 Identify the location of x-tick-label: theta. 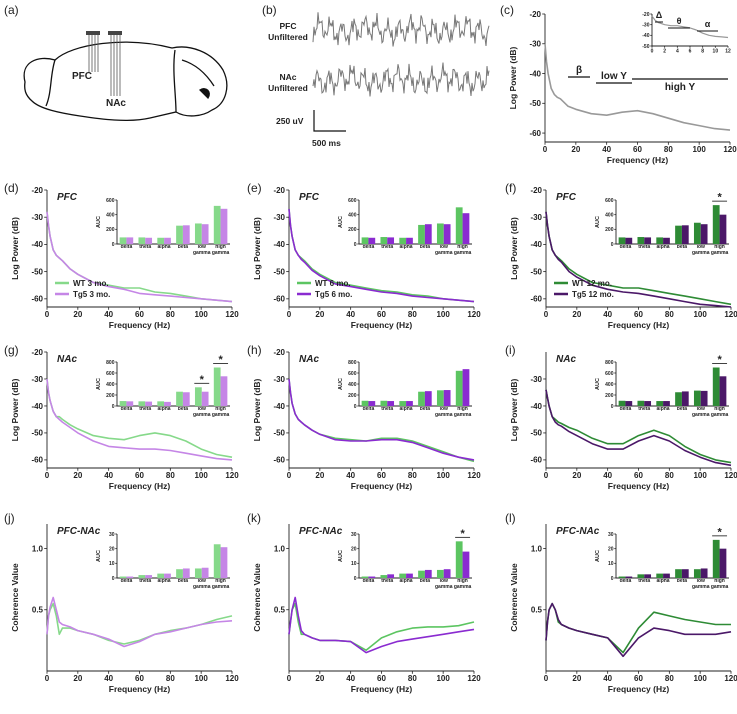
(644, 247).